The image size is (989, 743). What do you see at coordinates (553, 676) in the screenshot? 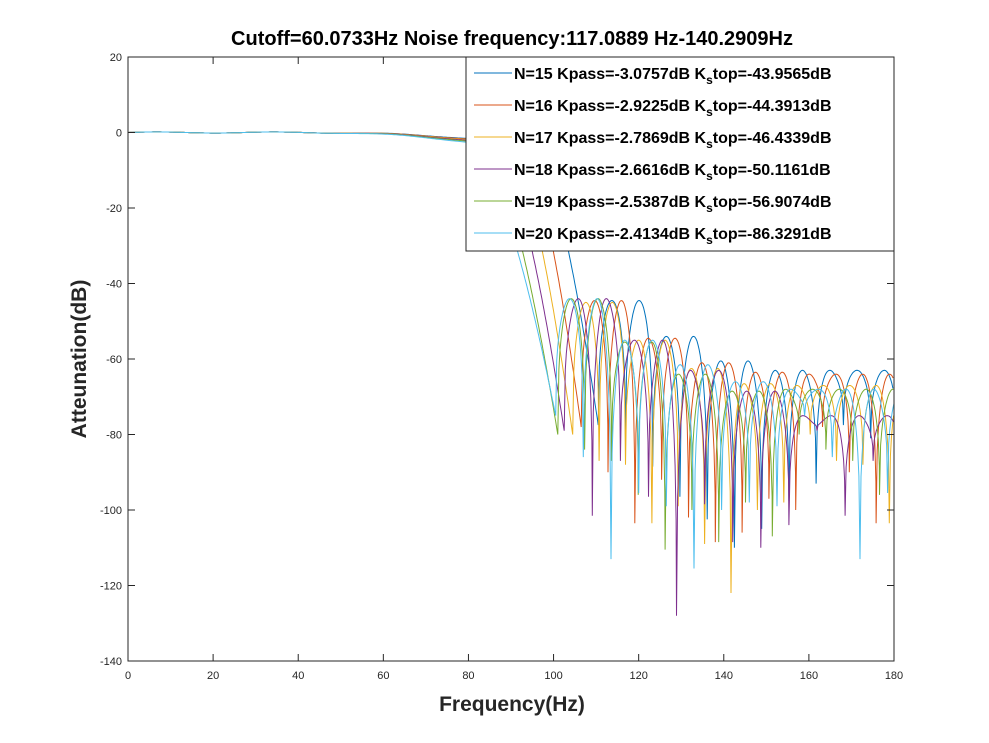
I see `x-tick-label: 100` at bounding box center [553, 676].